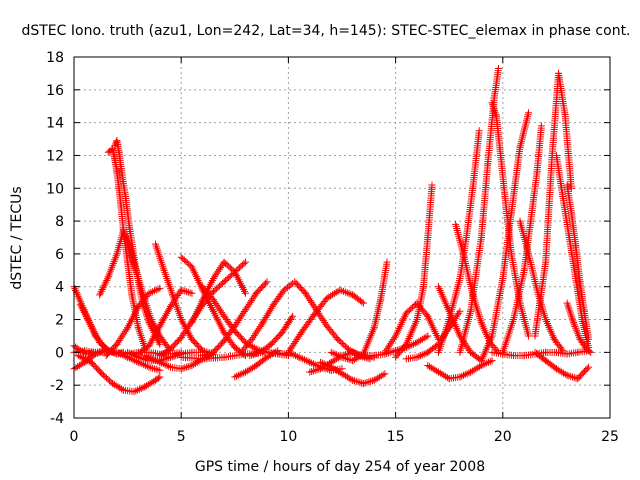 The height and width of the screenshot is (480, 640). Describe the element at coordinates (55, 91) in the screenshot. I see `y-tick-label: 16` at that location.